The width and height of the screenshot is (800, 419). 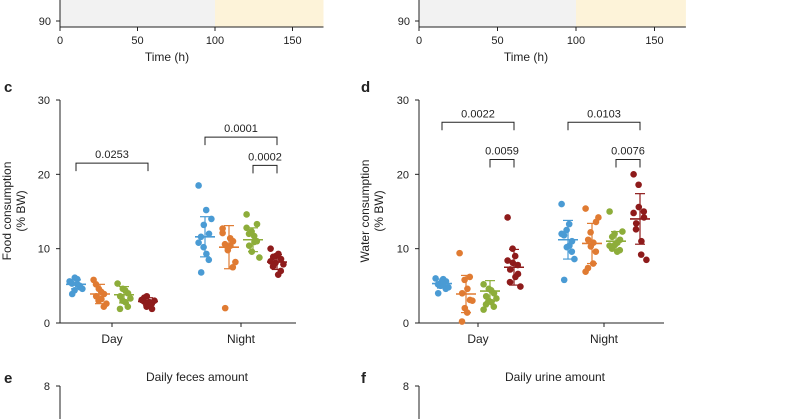 I want to click on panel-letter: f, so click(x=364, y=378).